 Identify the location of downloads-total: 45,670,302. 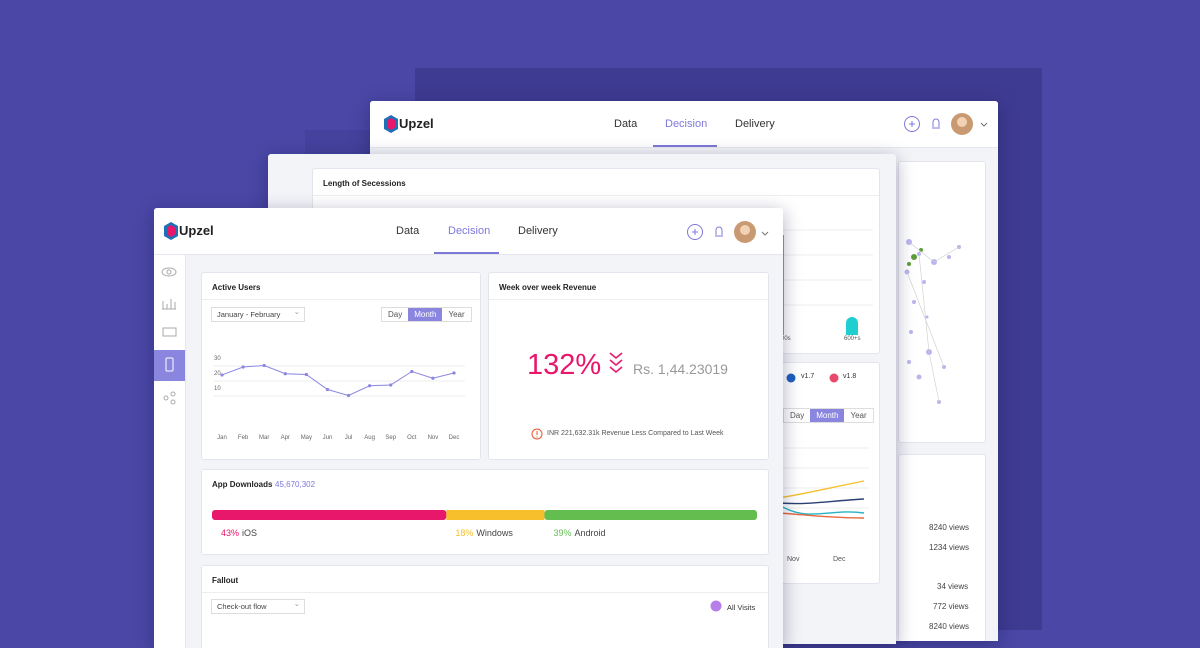
(295, 484).